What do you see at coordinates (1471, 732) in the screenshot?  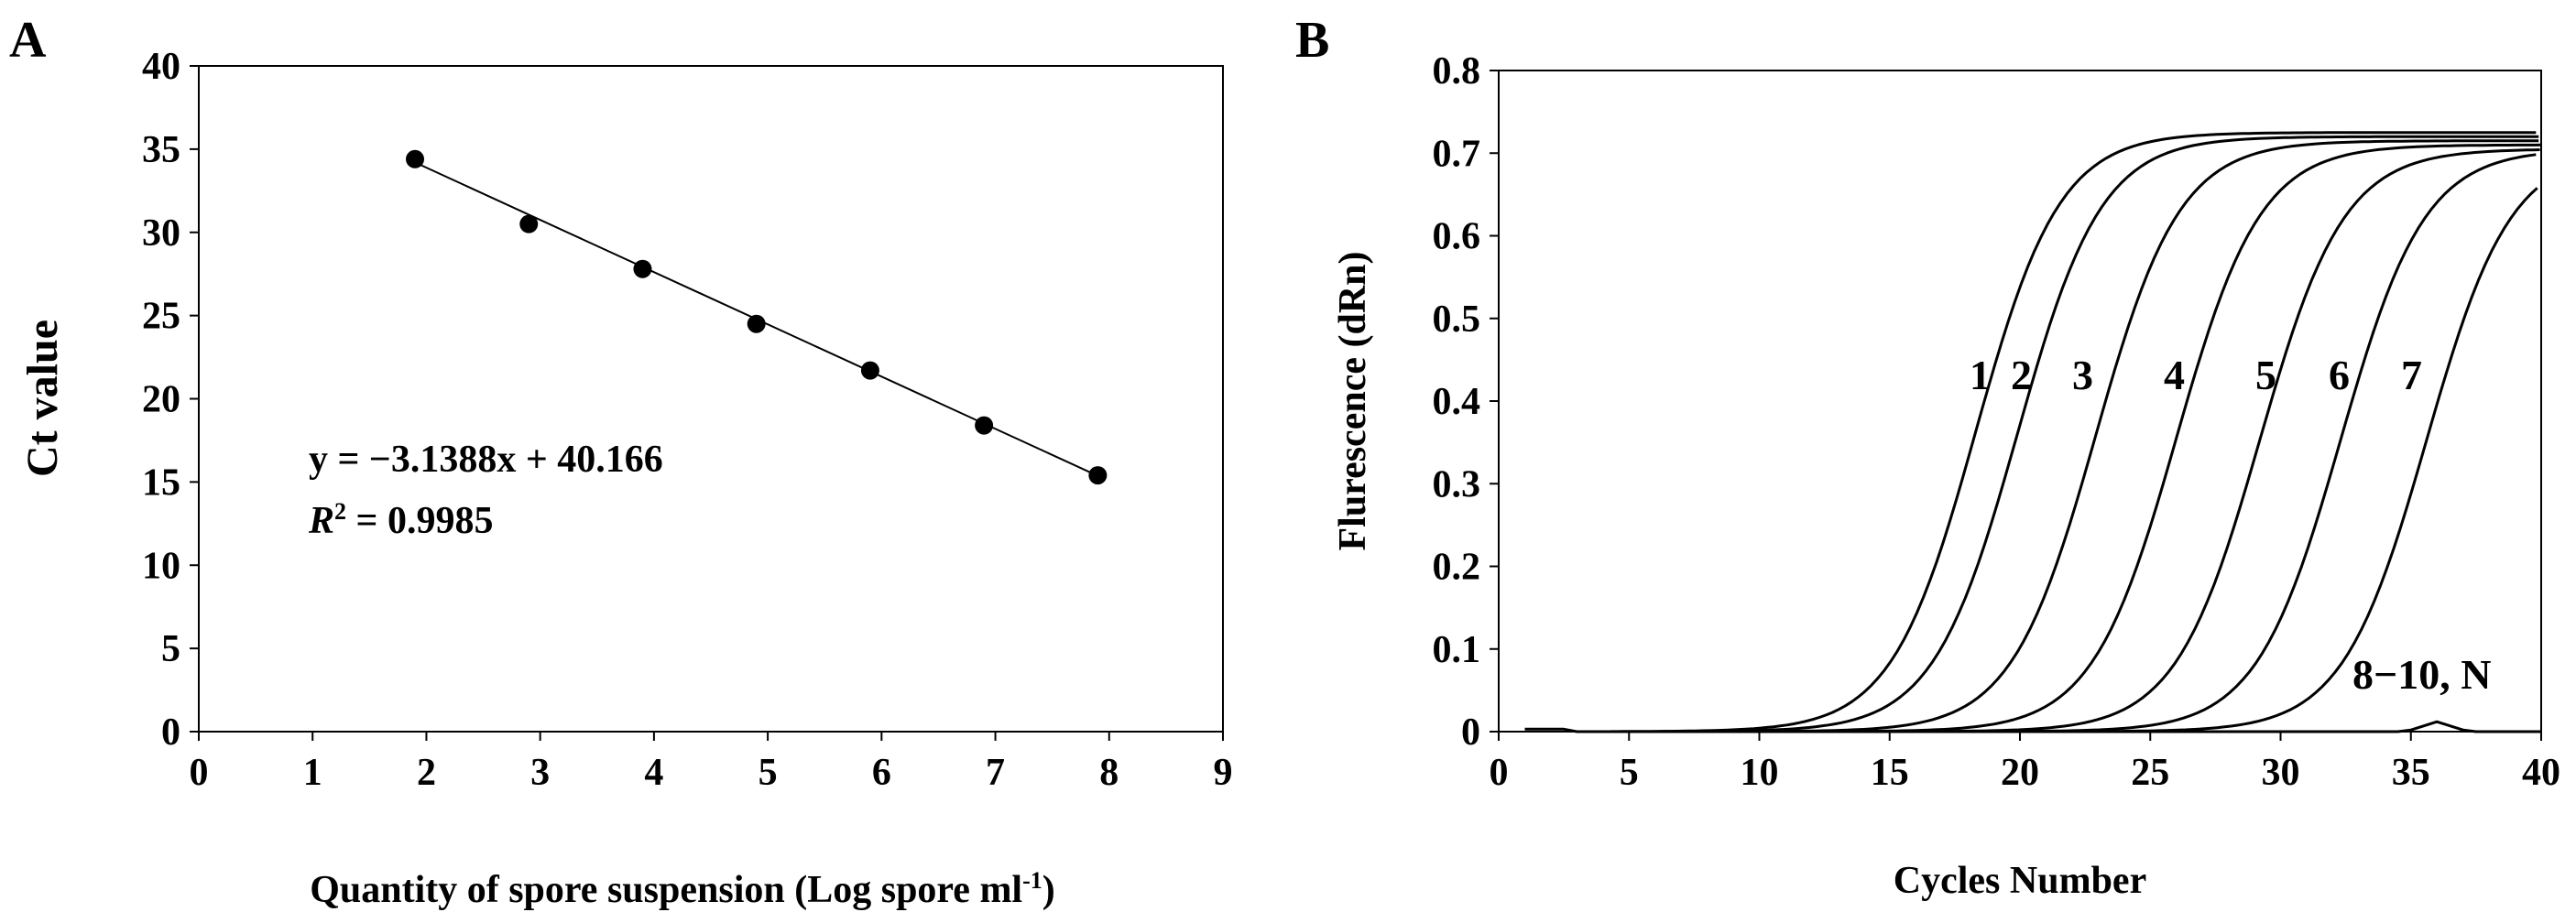 I see `b-y-tick-label: 0` at bounding box center [1471, 732].